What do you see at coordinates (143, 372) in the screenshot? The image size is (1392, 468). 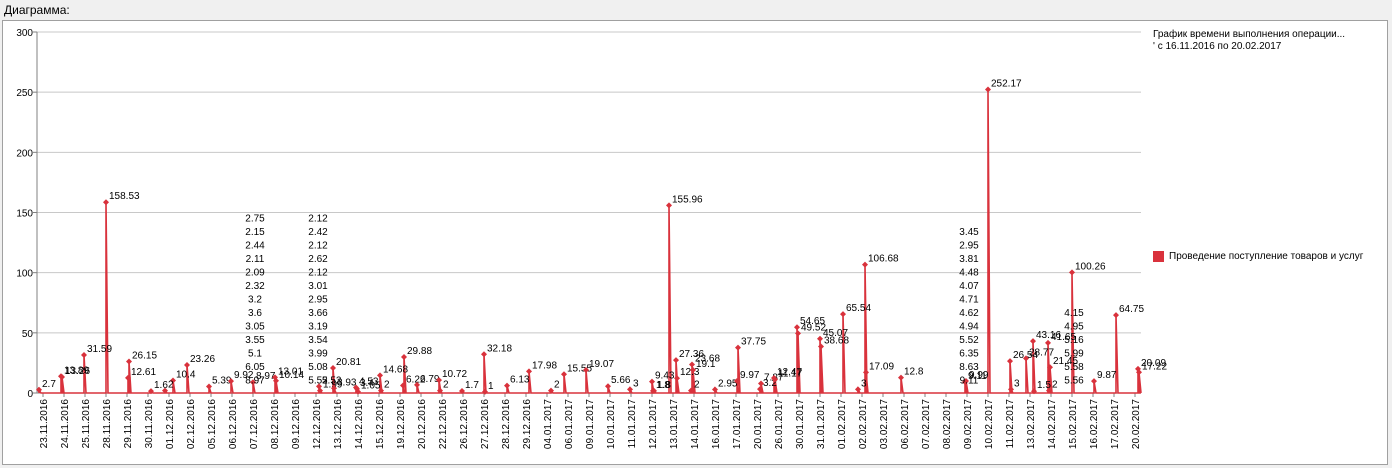 I see `data-label: 12.61` at bounding box center [143, 372].